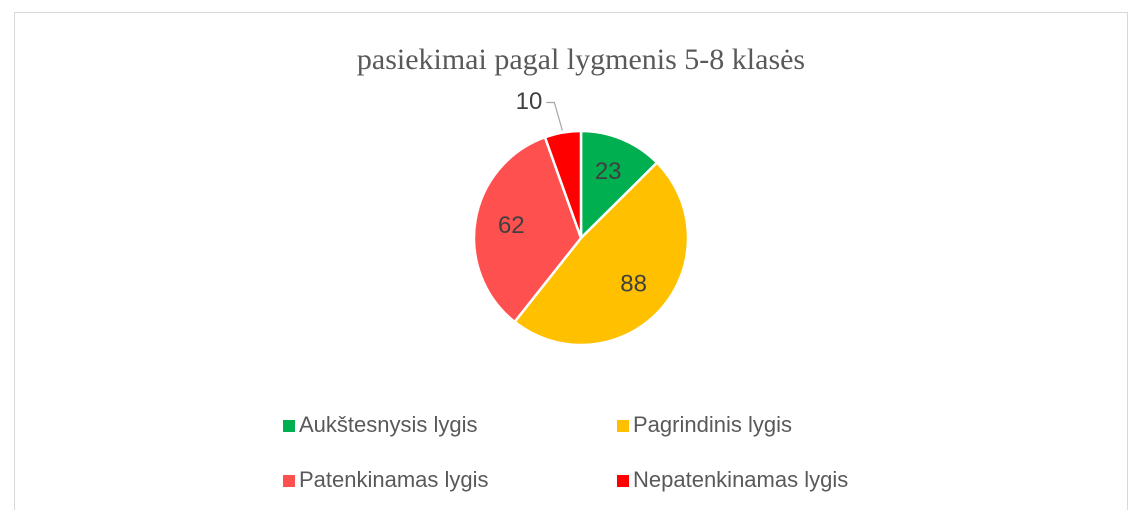 The width and height of the screenshot is (1141, 510). I want to click on legend-label: Patenkinamas lygis, so click(394, 479).